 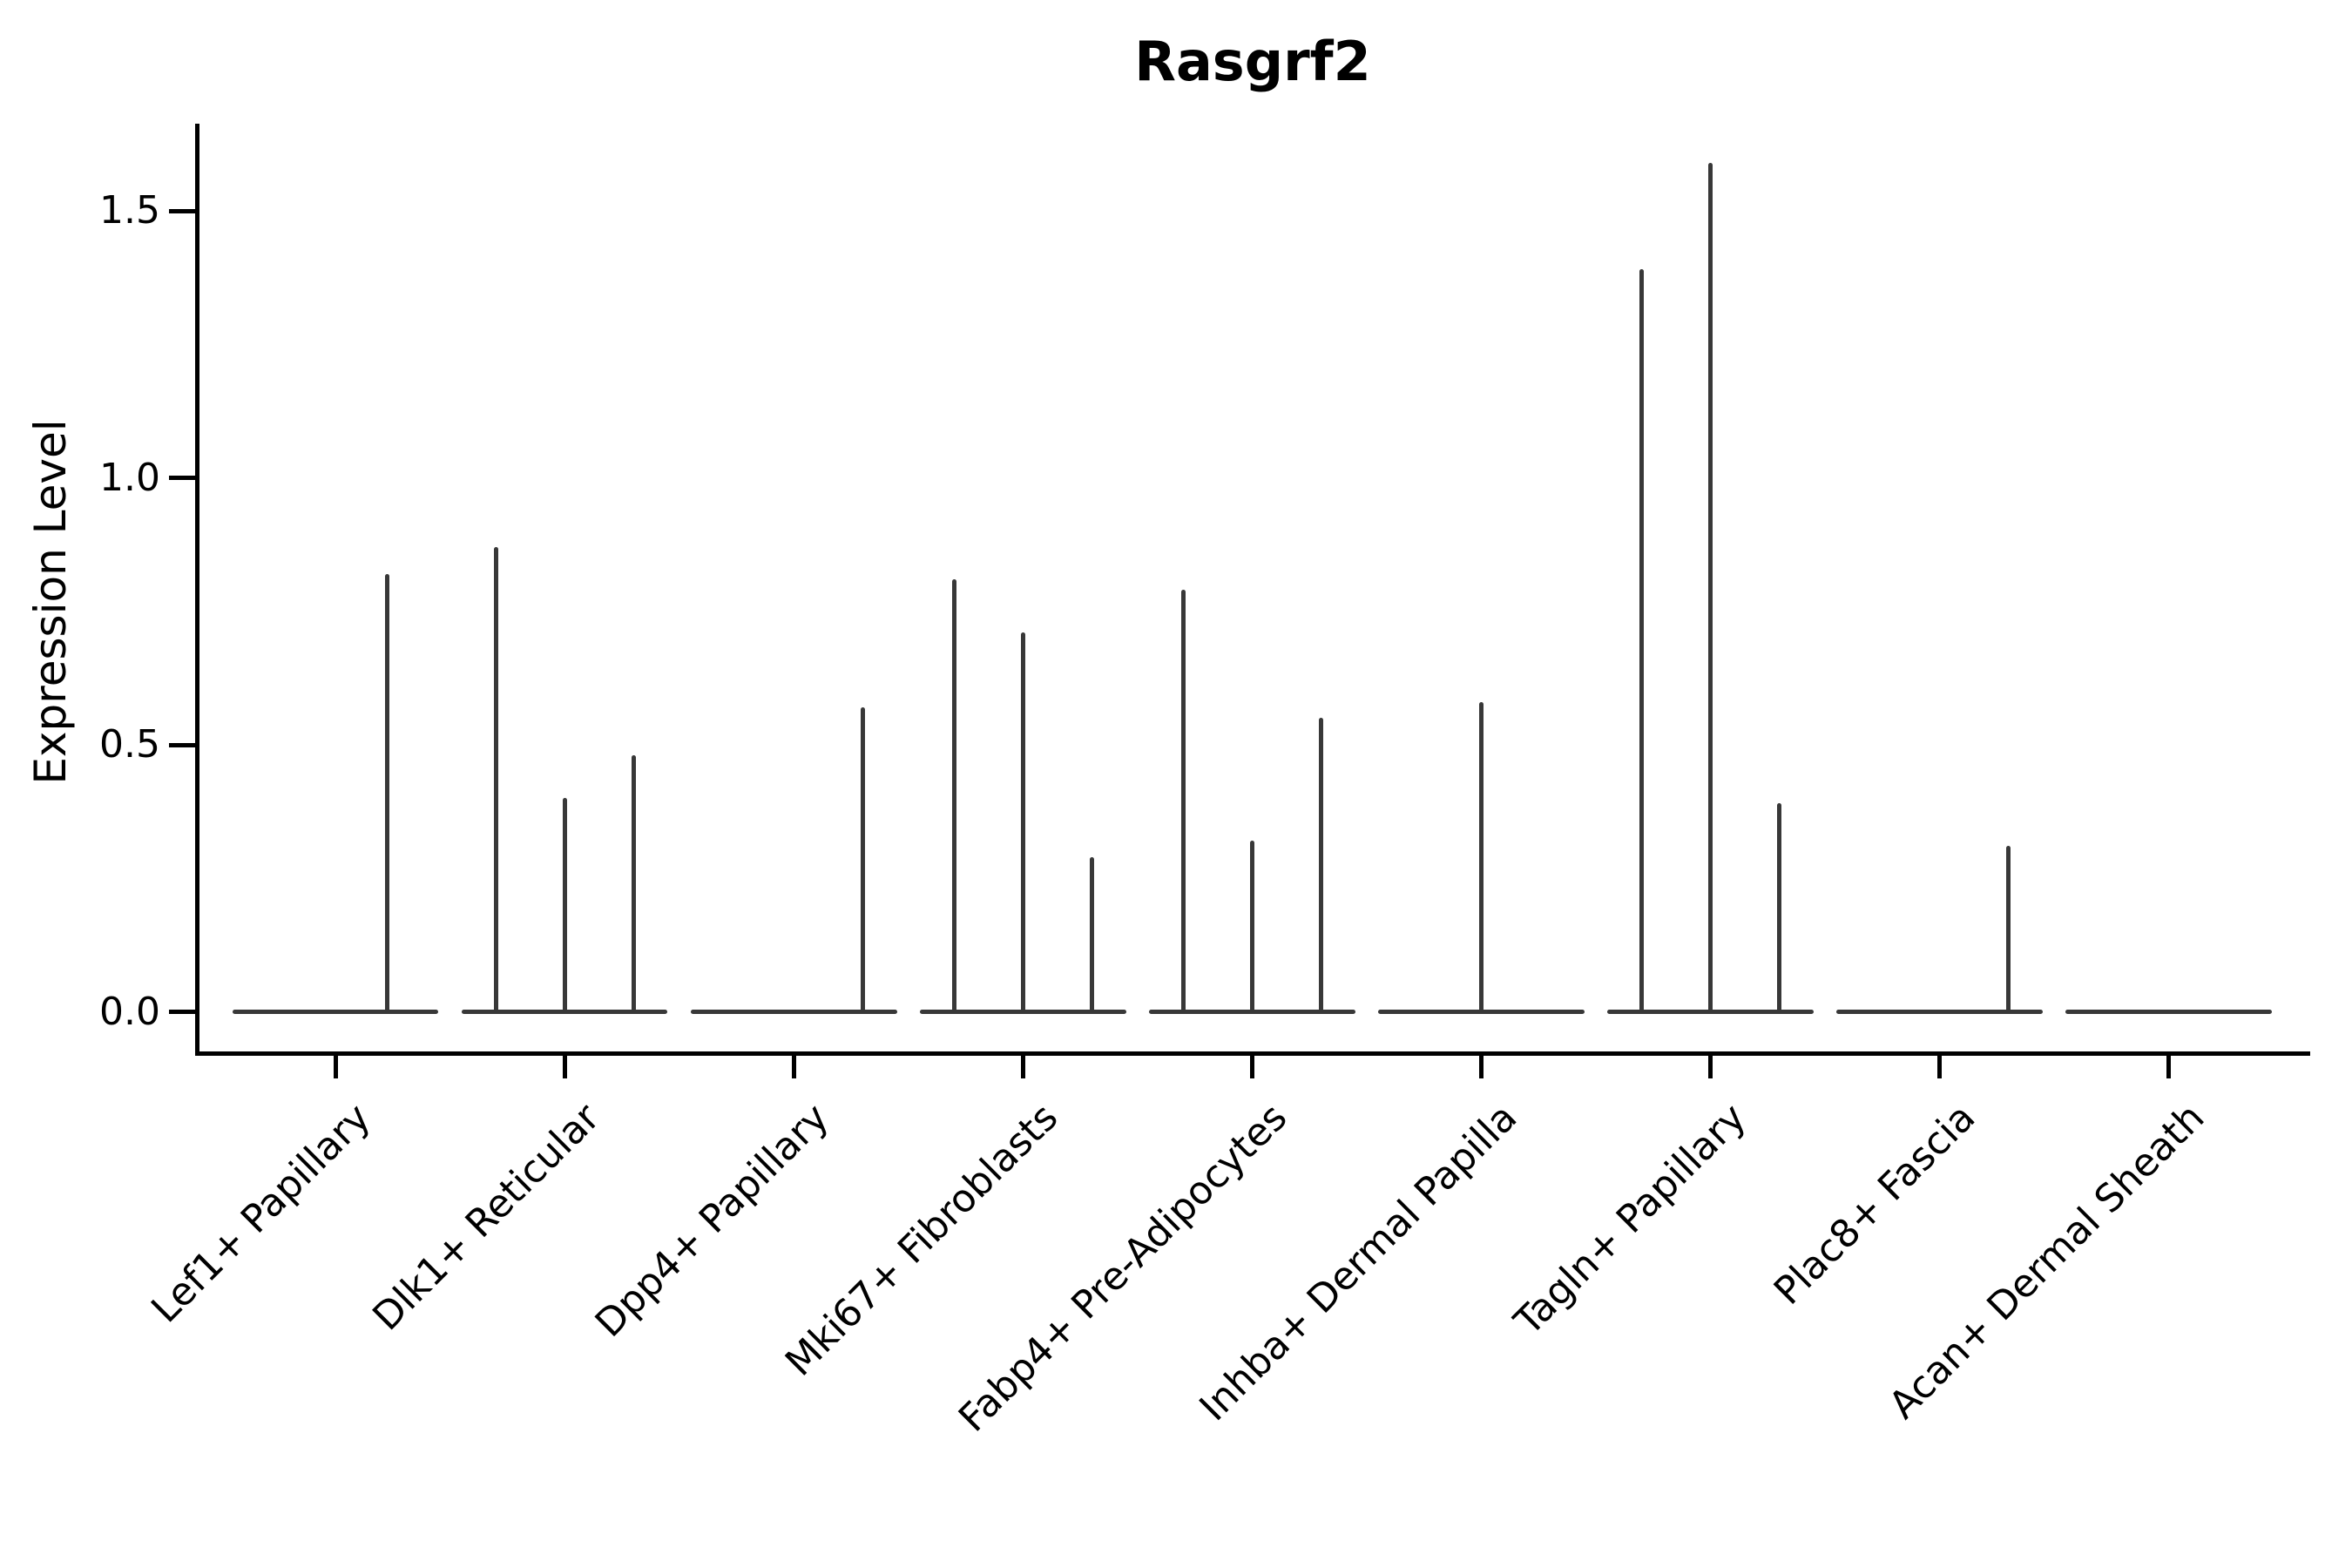 What do you see at coordinates (129, 744) in the screenshot?
I see `y-tick-label: 0.5` at bounding box center [129, 744].